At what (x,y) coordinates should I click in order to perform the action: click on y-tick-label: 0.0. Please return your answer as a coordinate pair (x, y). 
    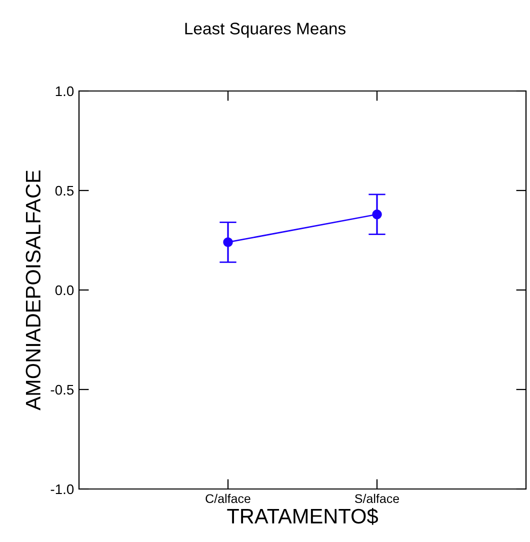
    Looking at the image, I should click on (64, 290).